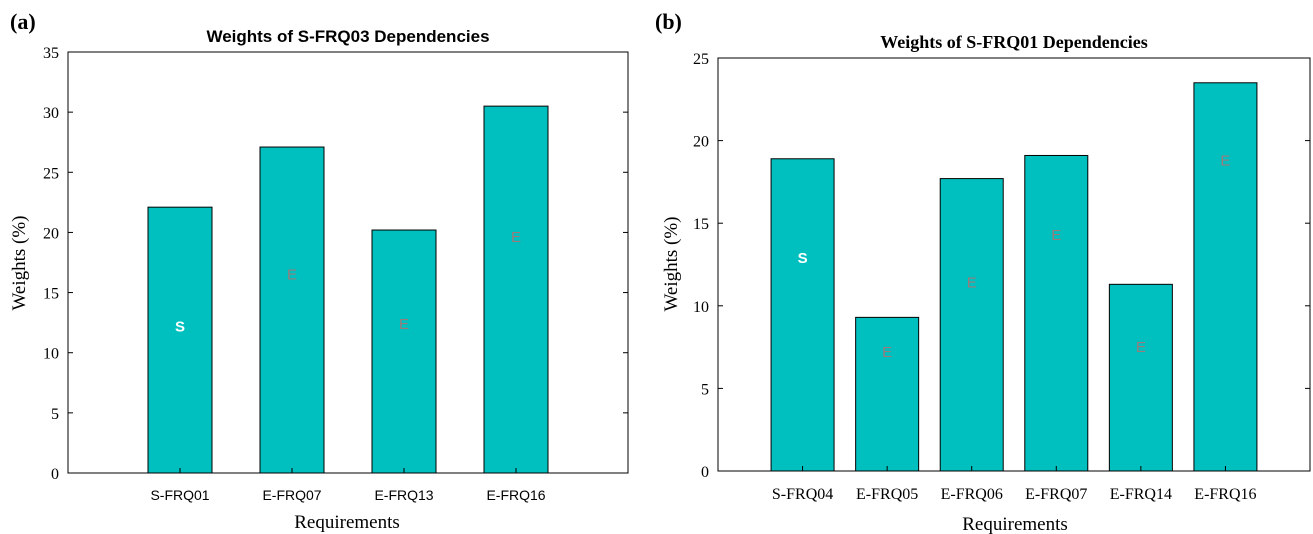 The image size is (1313, 534). I want to click on x-axis-label-a: Requirements, so click(347, 522).